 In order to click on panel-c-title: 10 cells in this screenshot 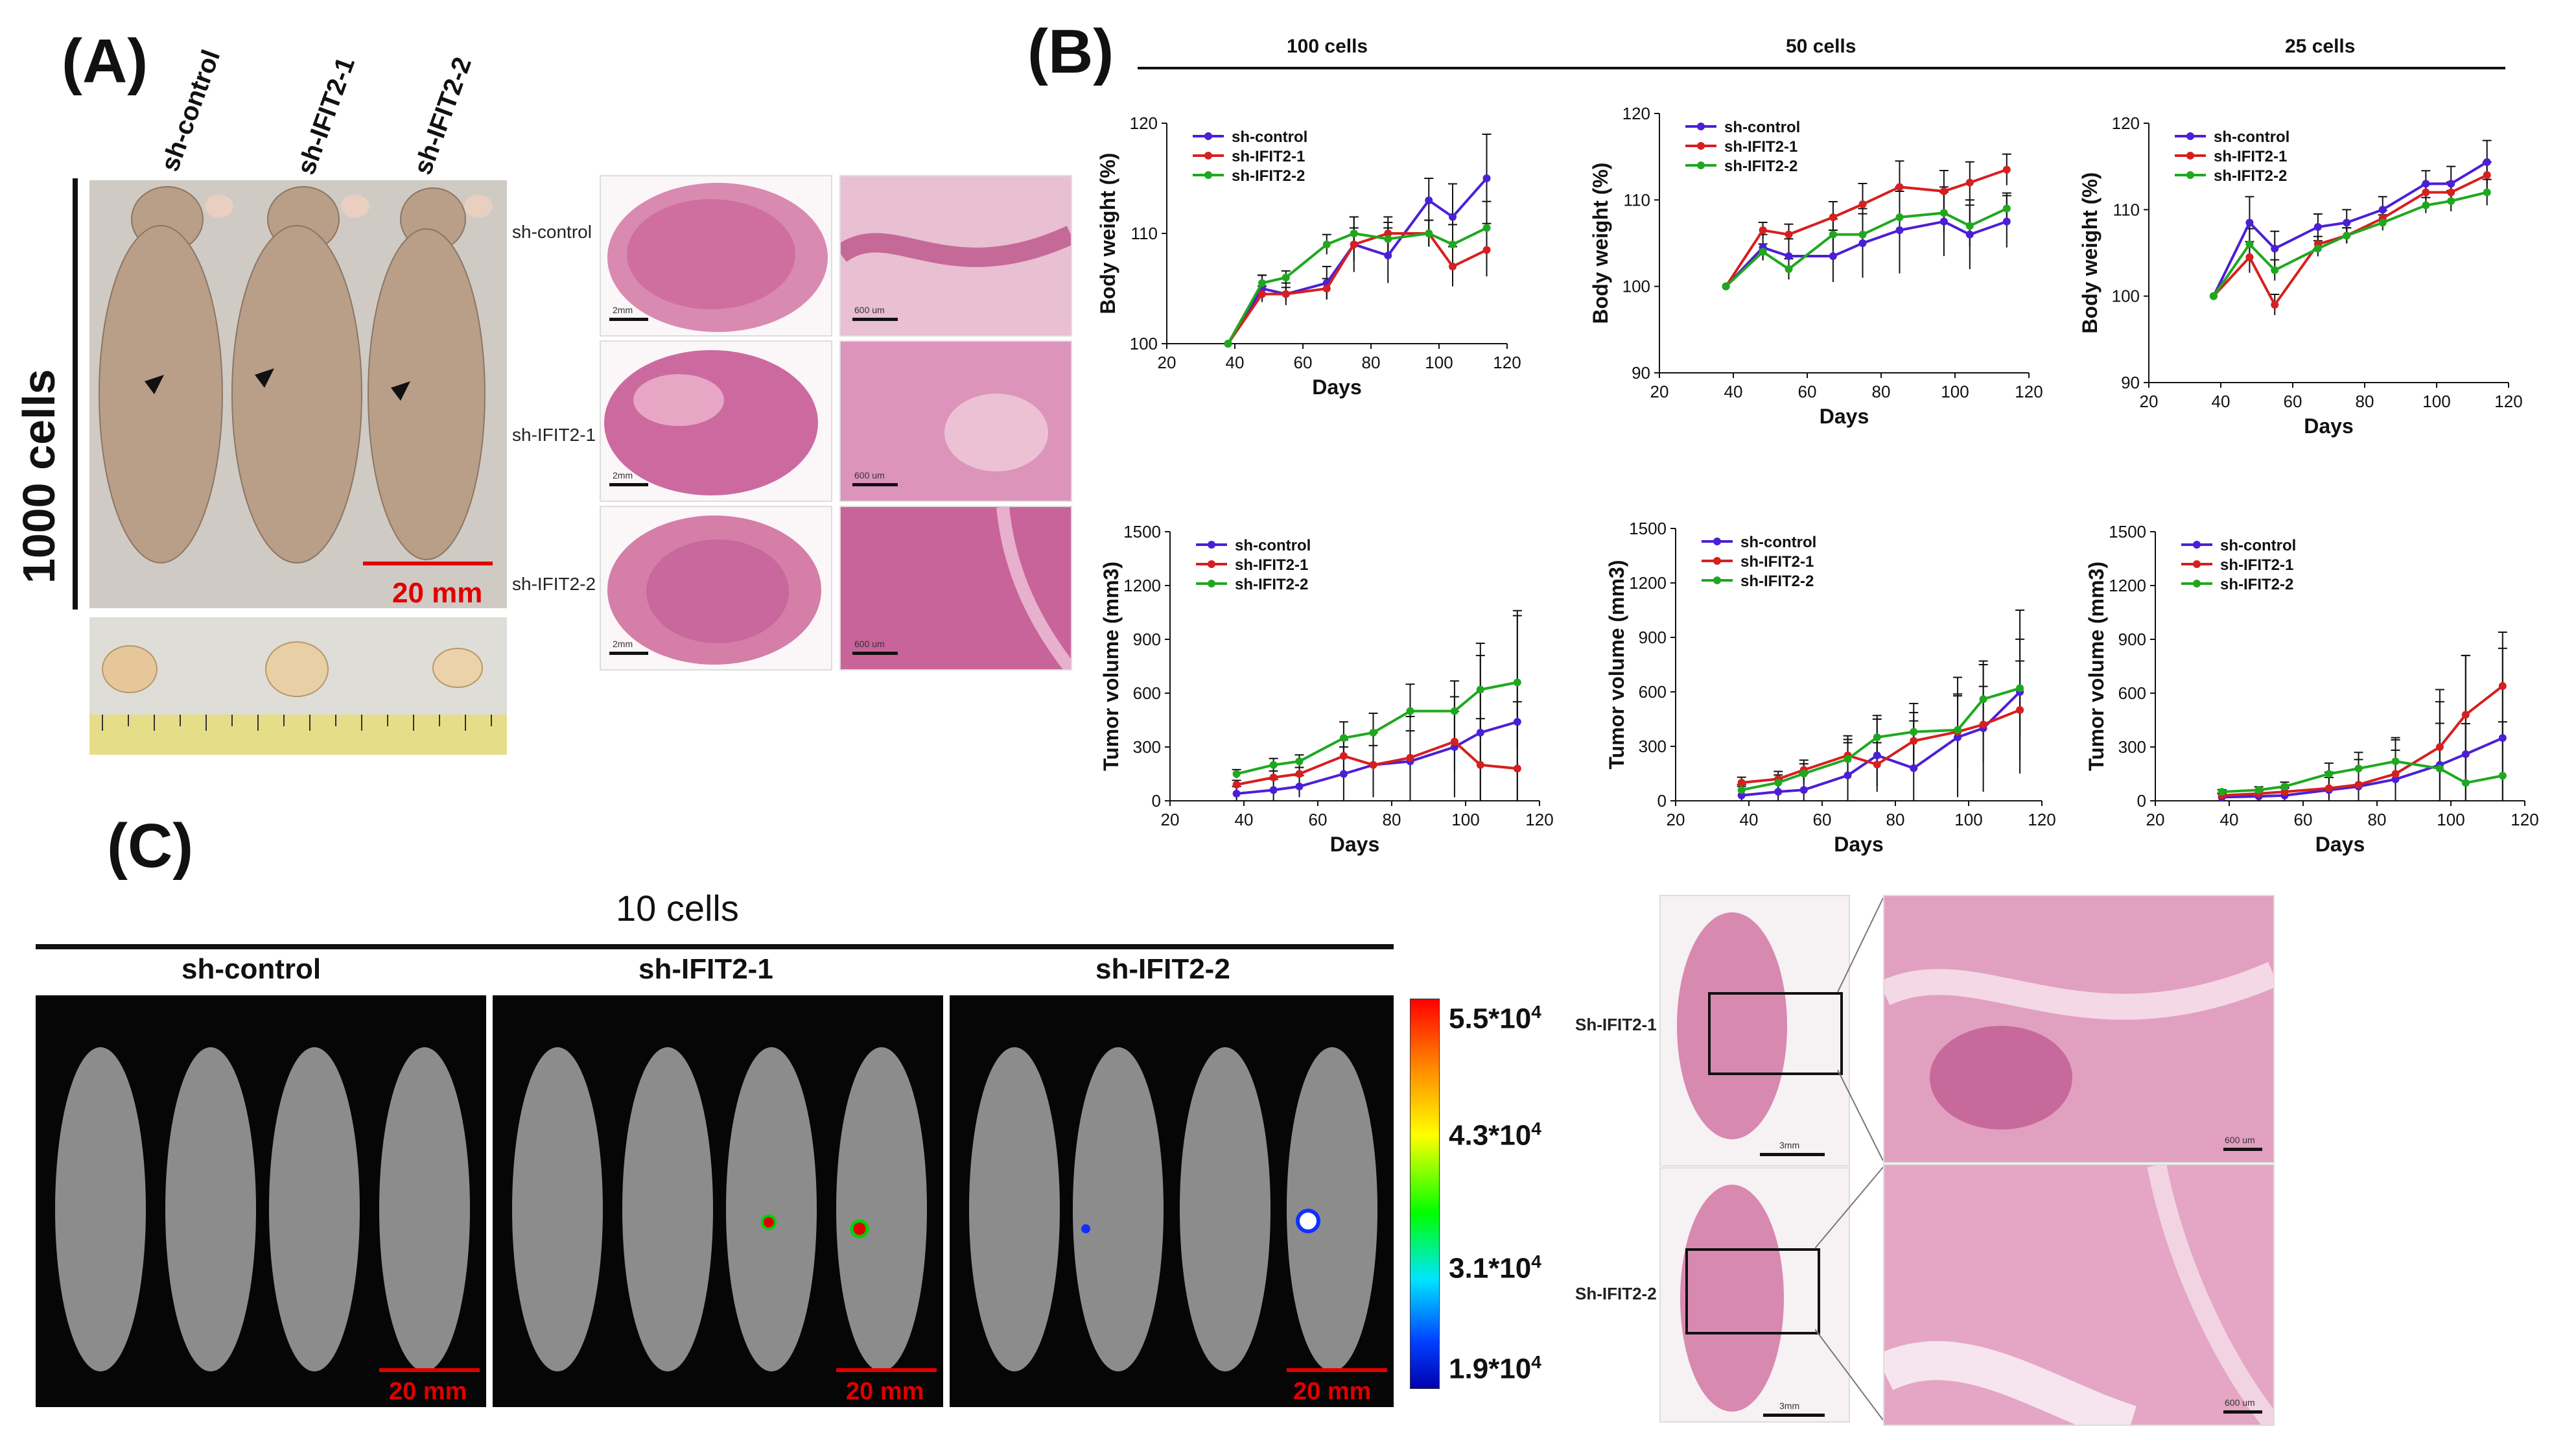, I will do `click(677, 909)`.